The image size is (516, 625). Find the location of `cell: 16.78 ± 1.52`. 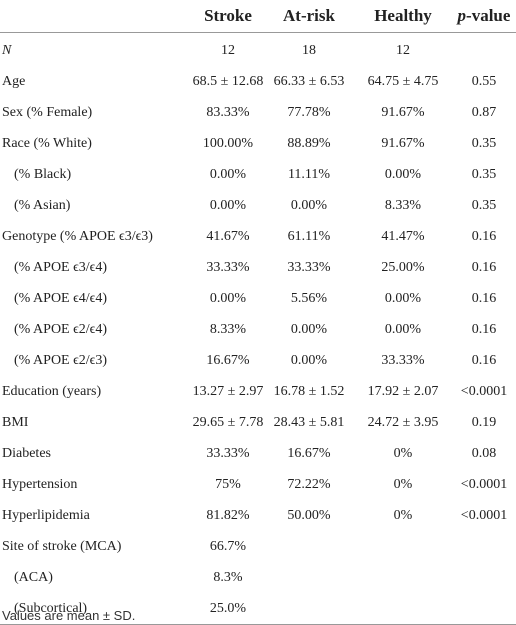

cell: 16.78 ± 1.52 is located at coordinates (309, 391).